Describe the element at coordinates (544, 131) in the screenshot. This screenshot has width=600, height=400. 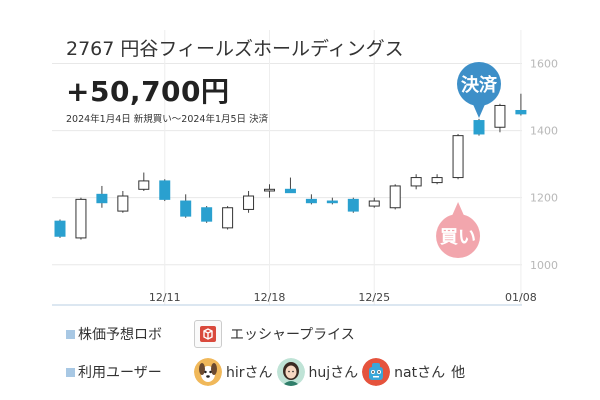
I see `y-tick-label: 1400` at that location.